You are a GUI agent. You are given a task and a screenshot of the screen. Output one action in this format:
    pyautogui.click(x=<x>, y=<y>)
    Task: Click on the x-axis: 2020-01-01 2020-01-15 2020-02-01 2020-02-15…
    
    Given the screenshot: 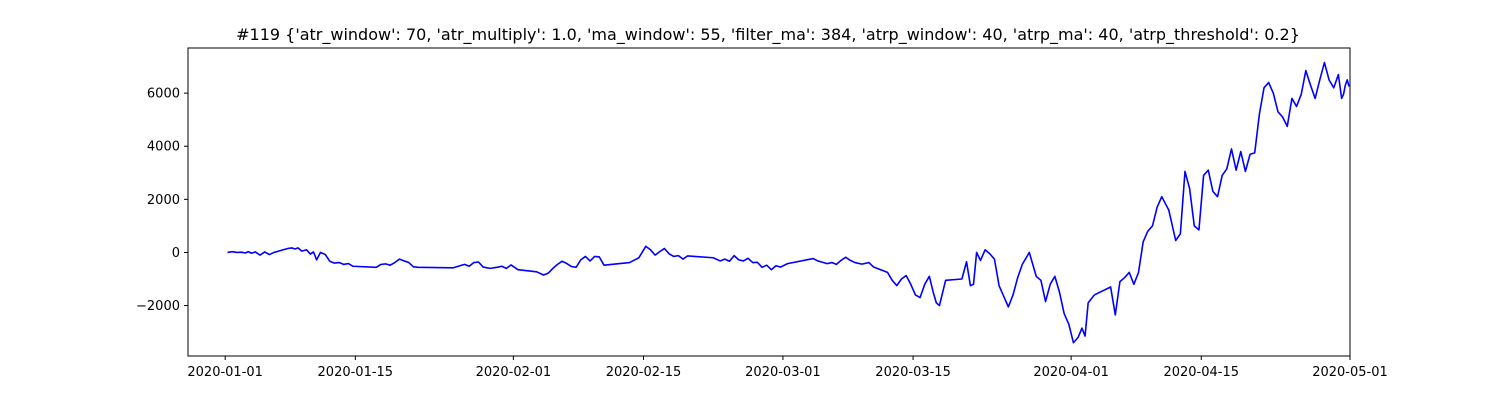 What is the action you would take?
    pyautogui.click(x=787, y=368)
    